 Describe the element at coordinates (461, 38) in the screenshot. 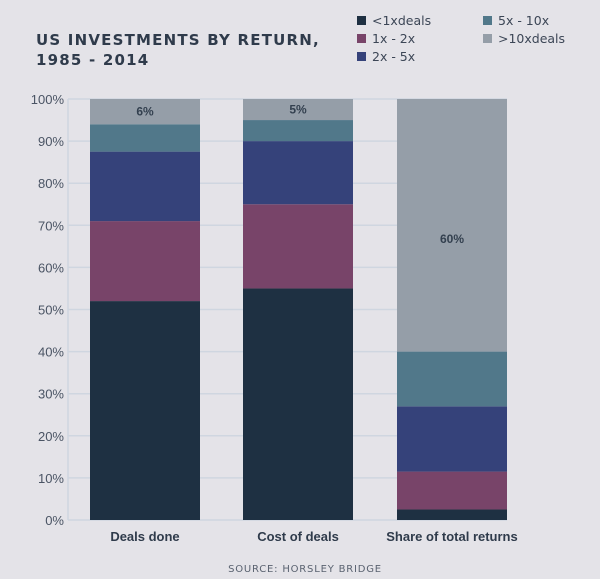

I see `legend: <1xdeals 1x - 2x 2x - 5x 5x - 10x >10xdeals` at that location.